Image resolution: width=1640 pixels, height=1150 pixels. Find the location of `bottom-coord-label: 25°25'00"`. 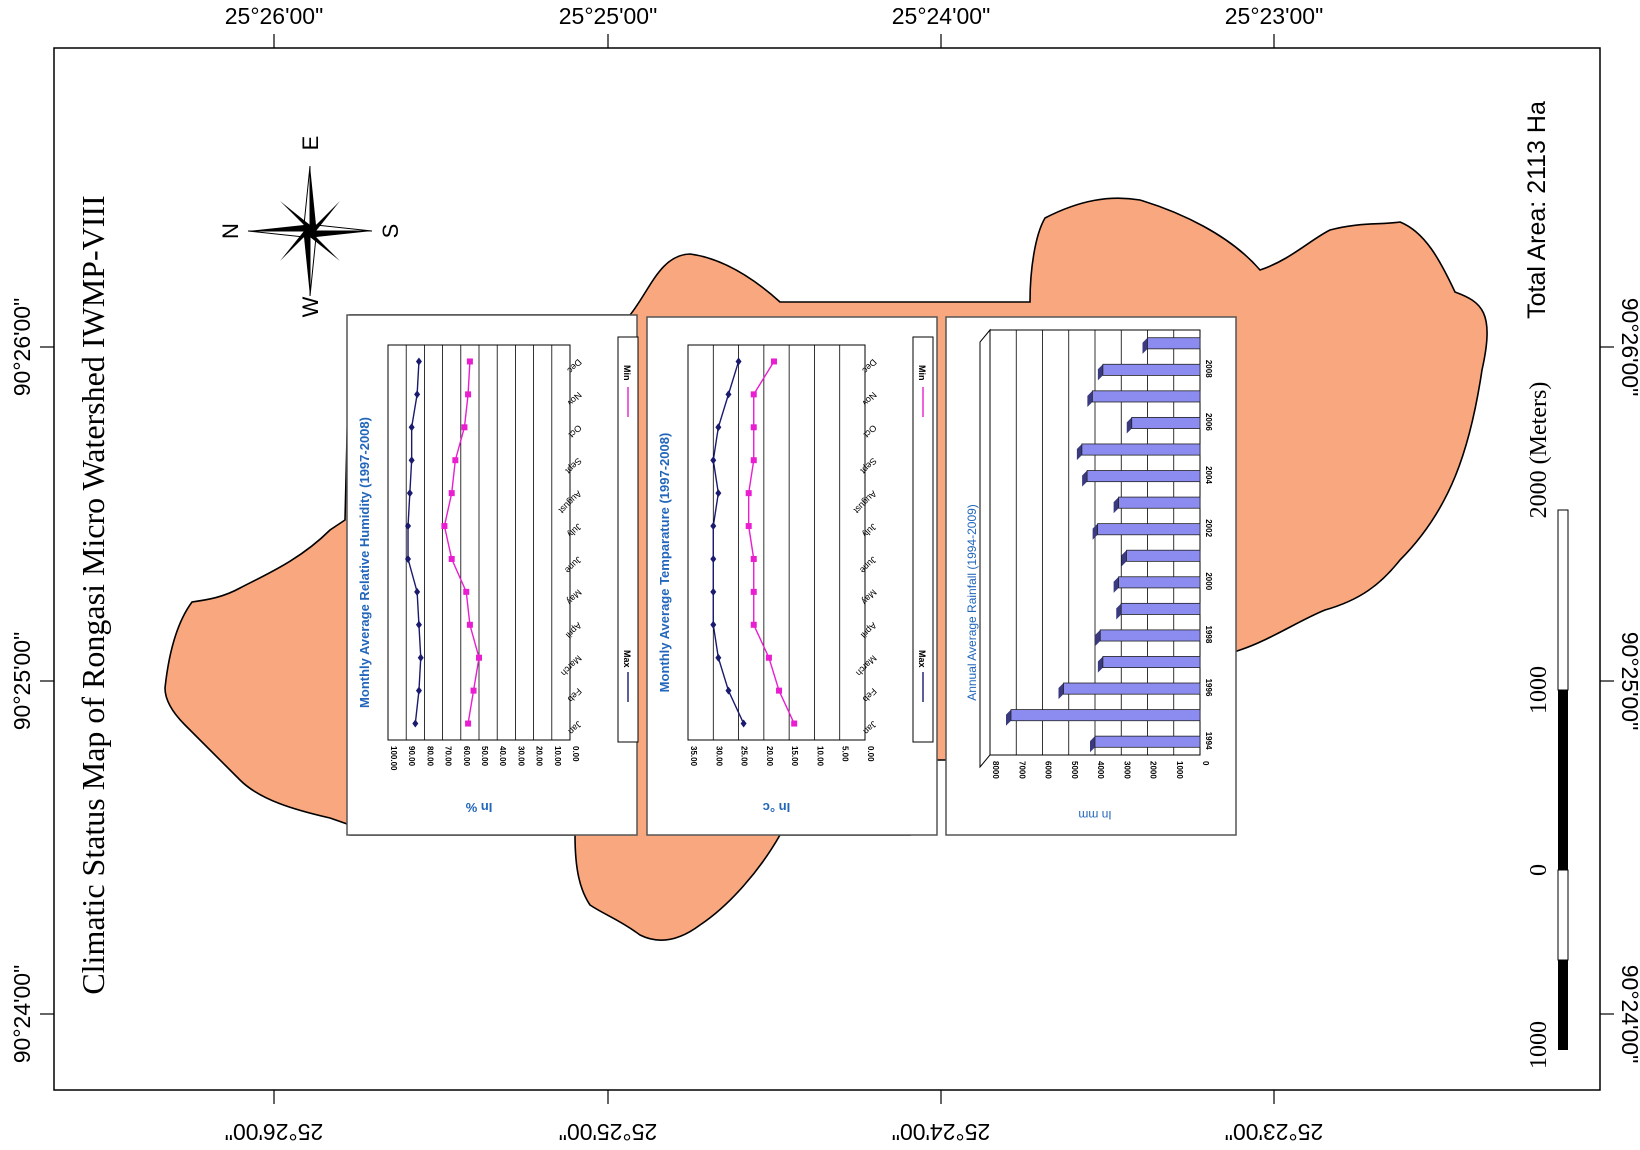

bottom-coord-label: 25°25'00" is located at coordinates (608, 1132).